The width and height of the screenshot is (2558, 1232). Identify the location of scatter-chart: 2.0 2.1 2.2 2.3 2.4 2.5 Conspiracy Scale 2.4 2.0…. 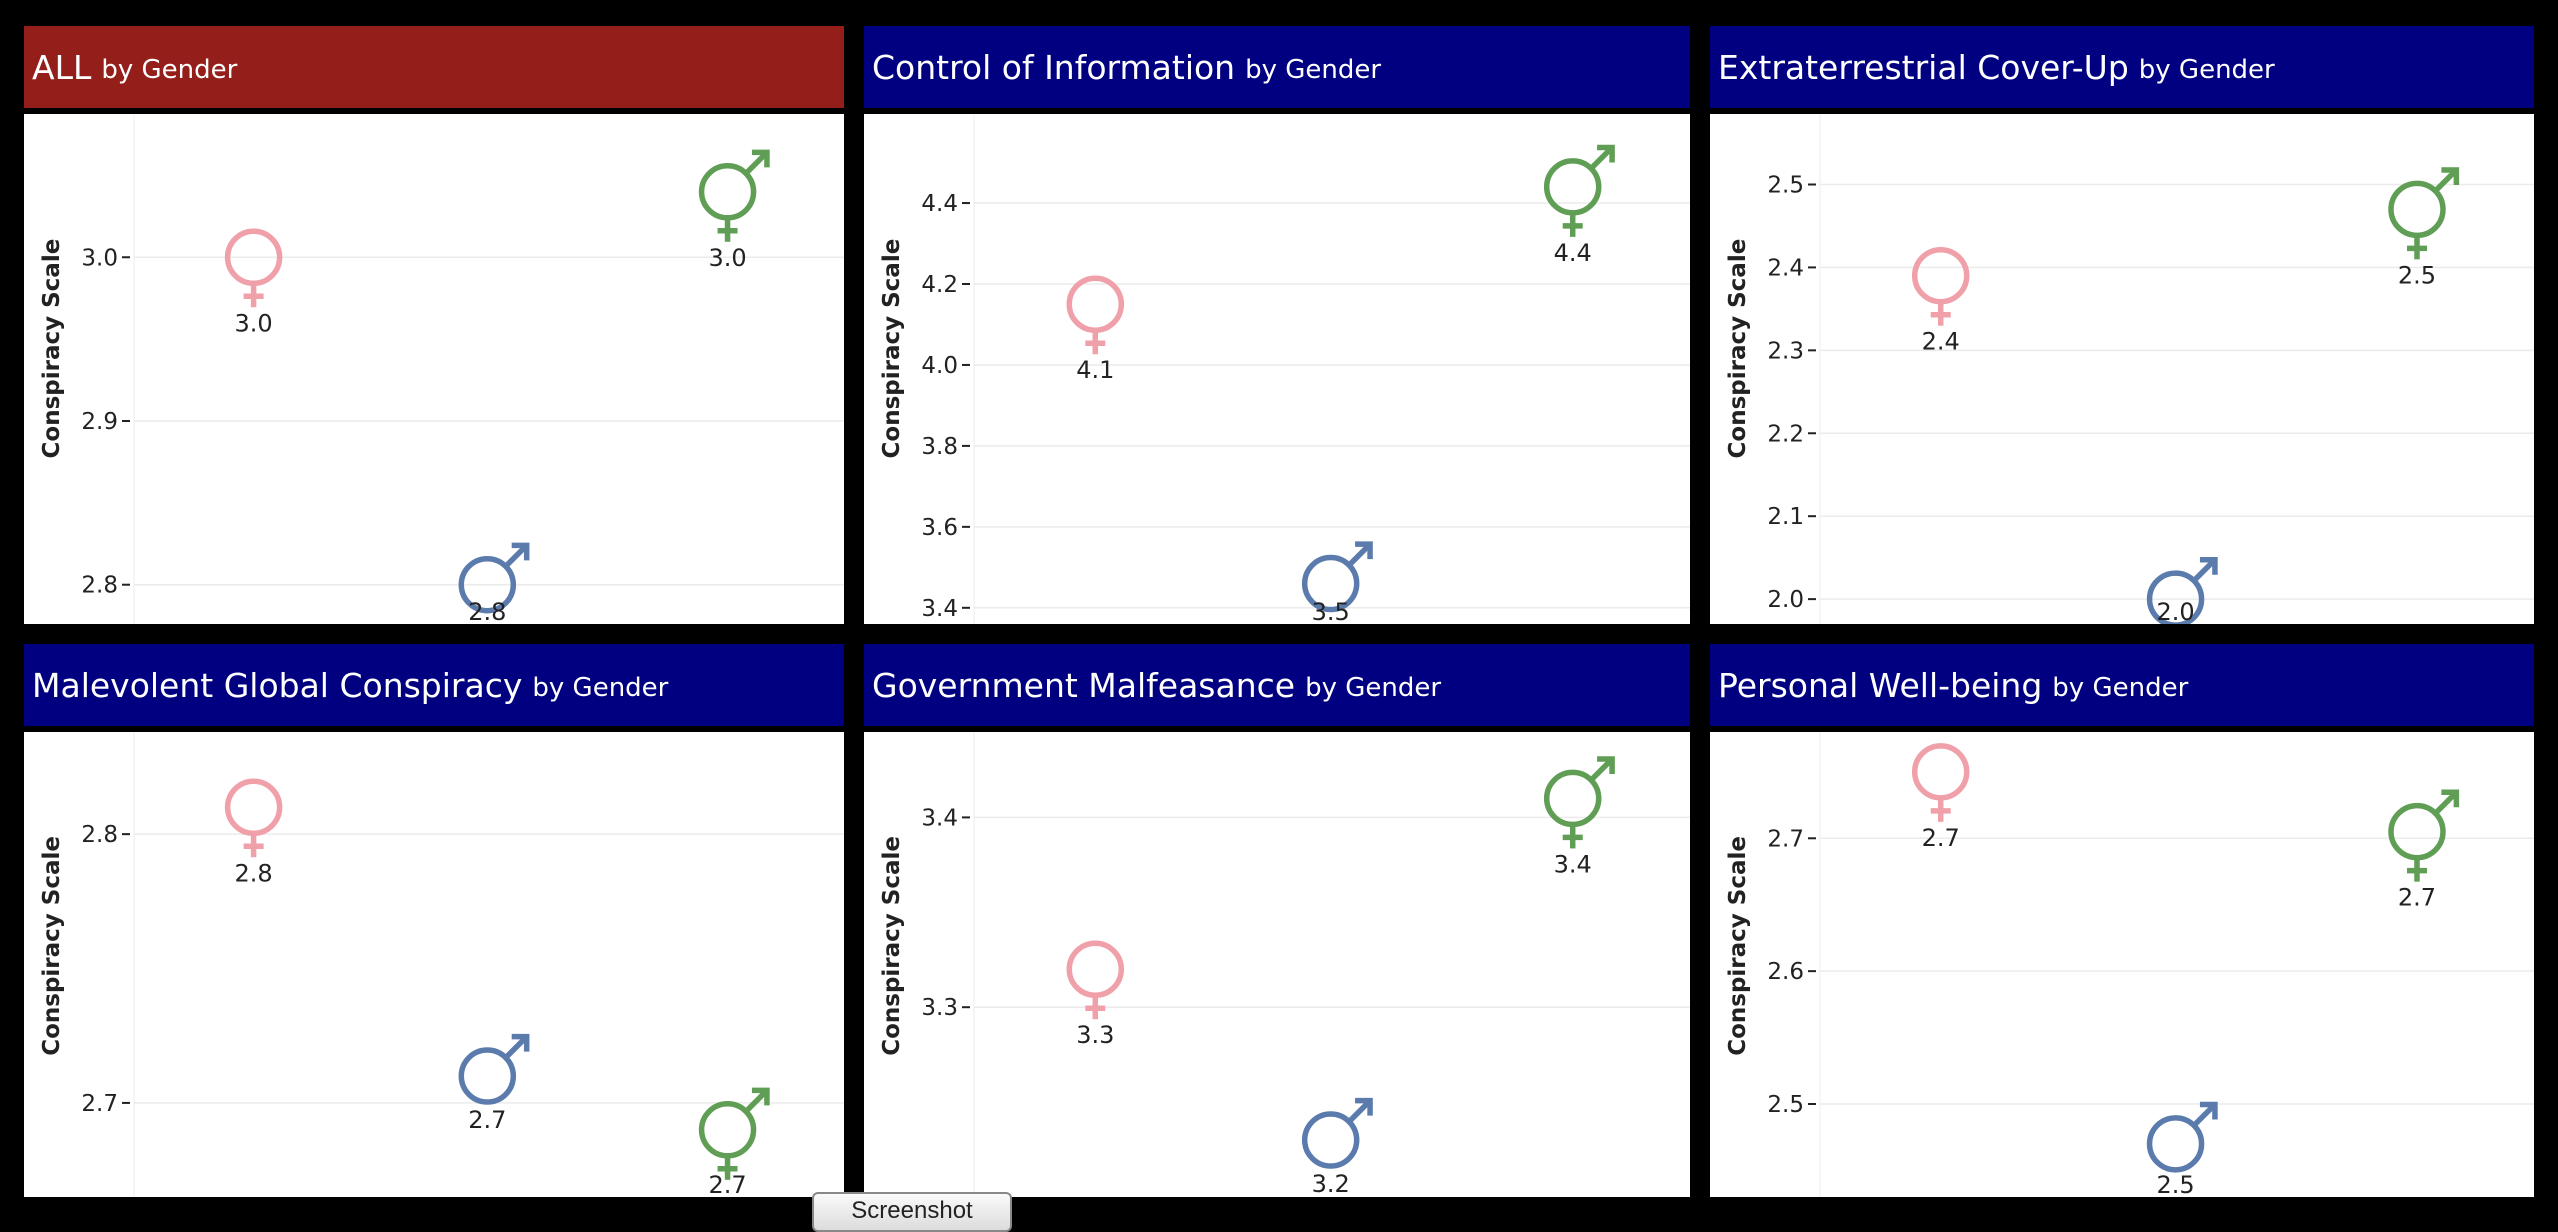
(2129, 369).